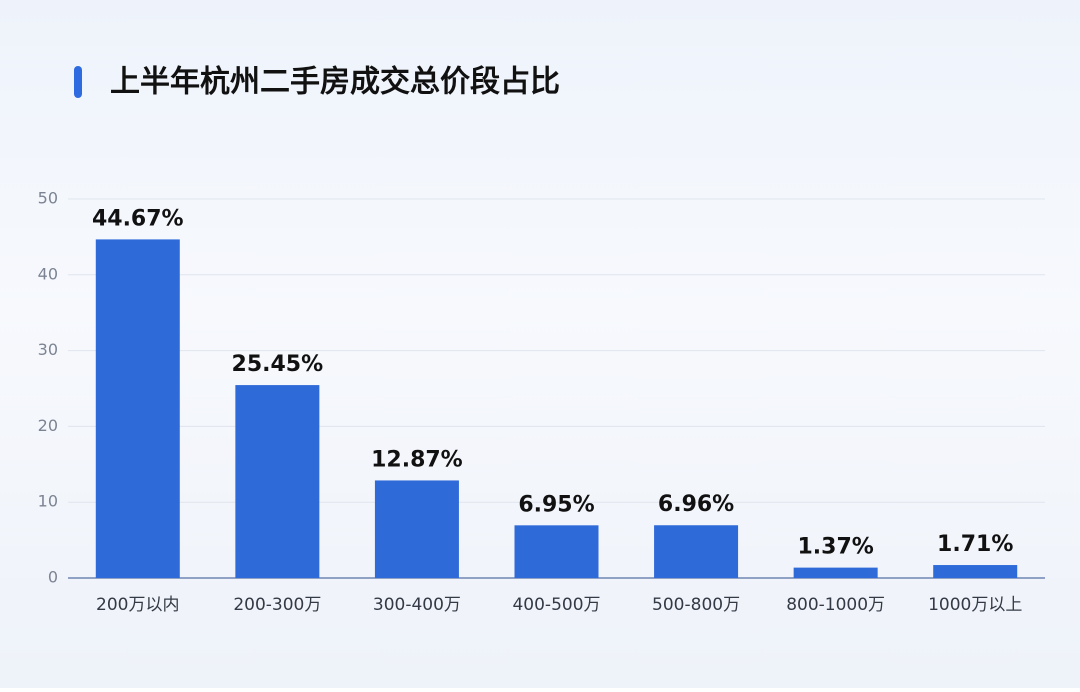 This screenshot has height=692, width=1080. What do you see at coordinates (278, 364) in the screenshot?
I see `value-label: 25.45%` at bounding box center [278, 364].